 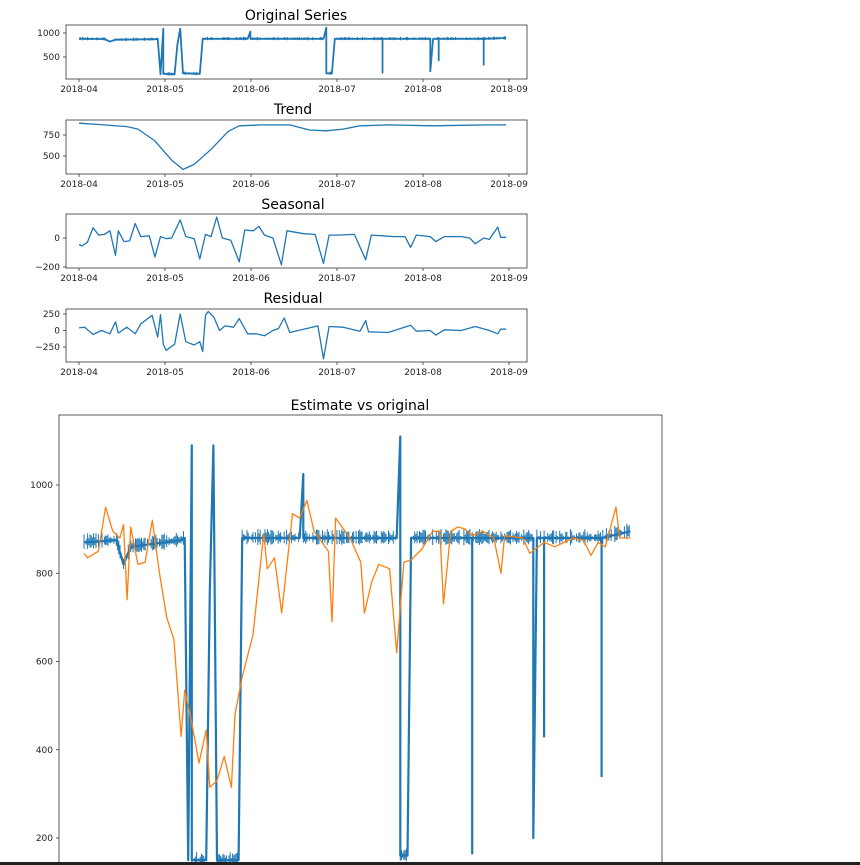 What do you see at coordinates (292, 299) in the screenshot?
I see `chart-title: Residual` at bounding box center [292, 299].